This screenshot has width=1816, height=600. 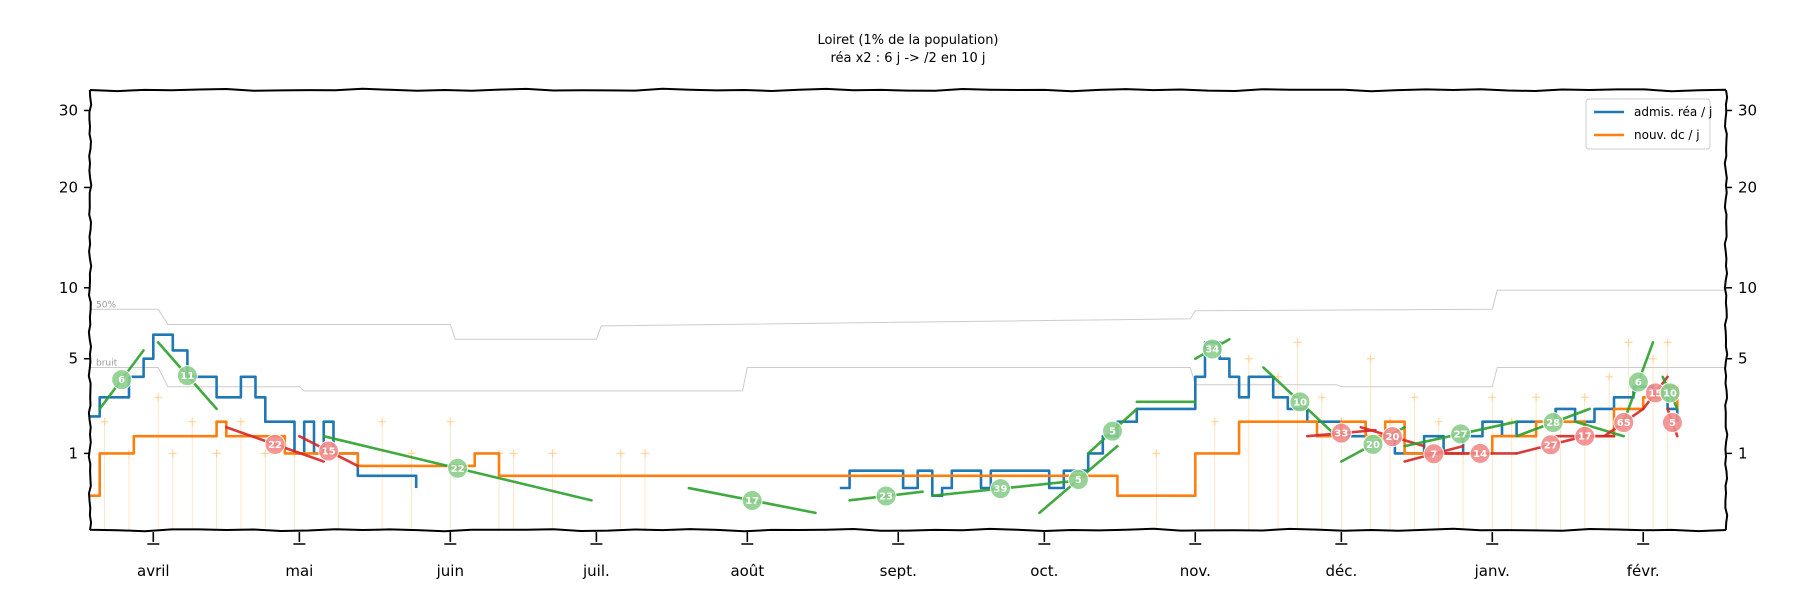 I want to click on trend-bubble-label-12: 10, so click(x=1300, y=402).